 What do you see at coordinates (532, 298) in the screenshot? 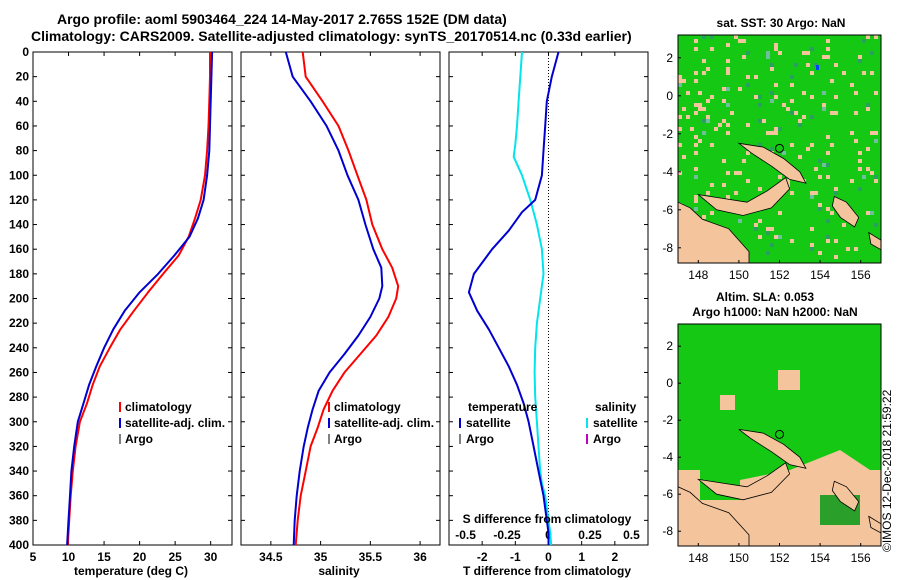
I see `series-line-sat_temp_diff` at bounding box center [532, 298].